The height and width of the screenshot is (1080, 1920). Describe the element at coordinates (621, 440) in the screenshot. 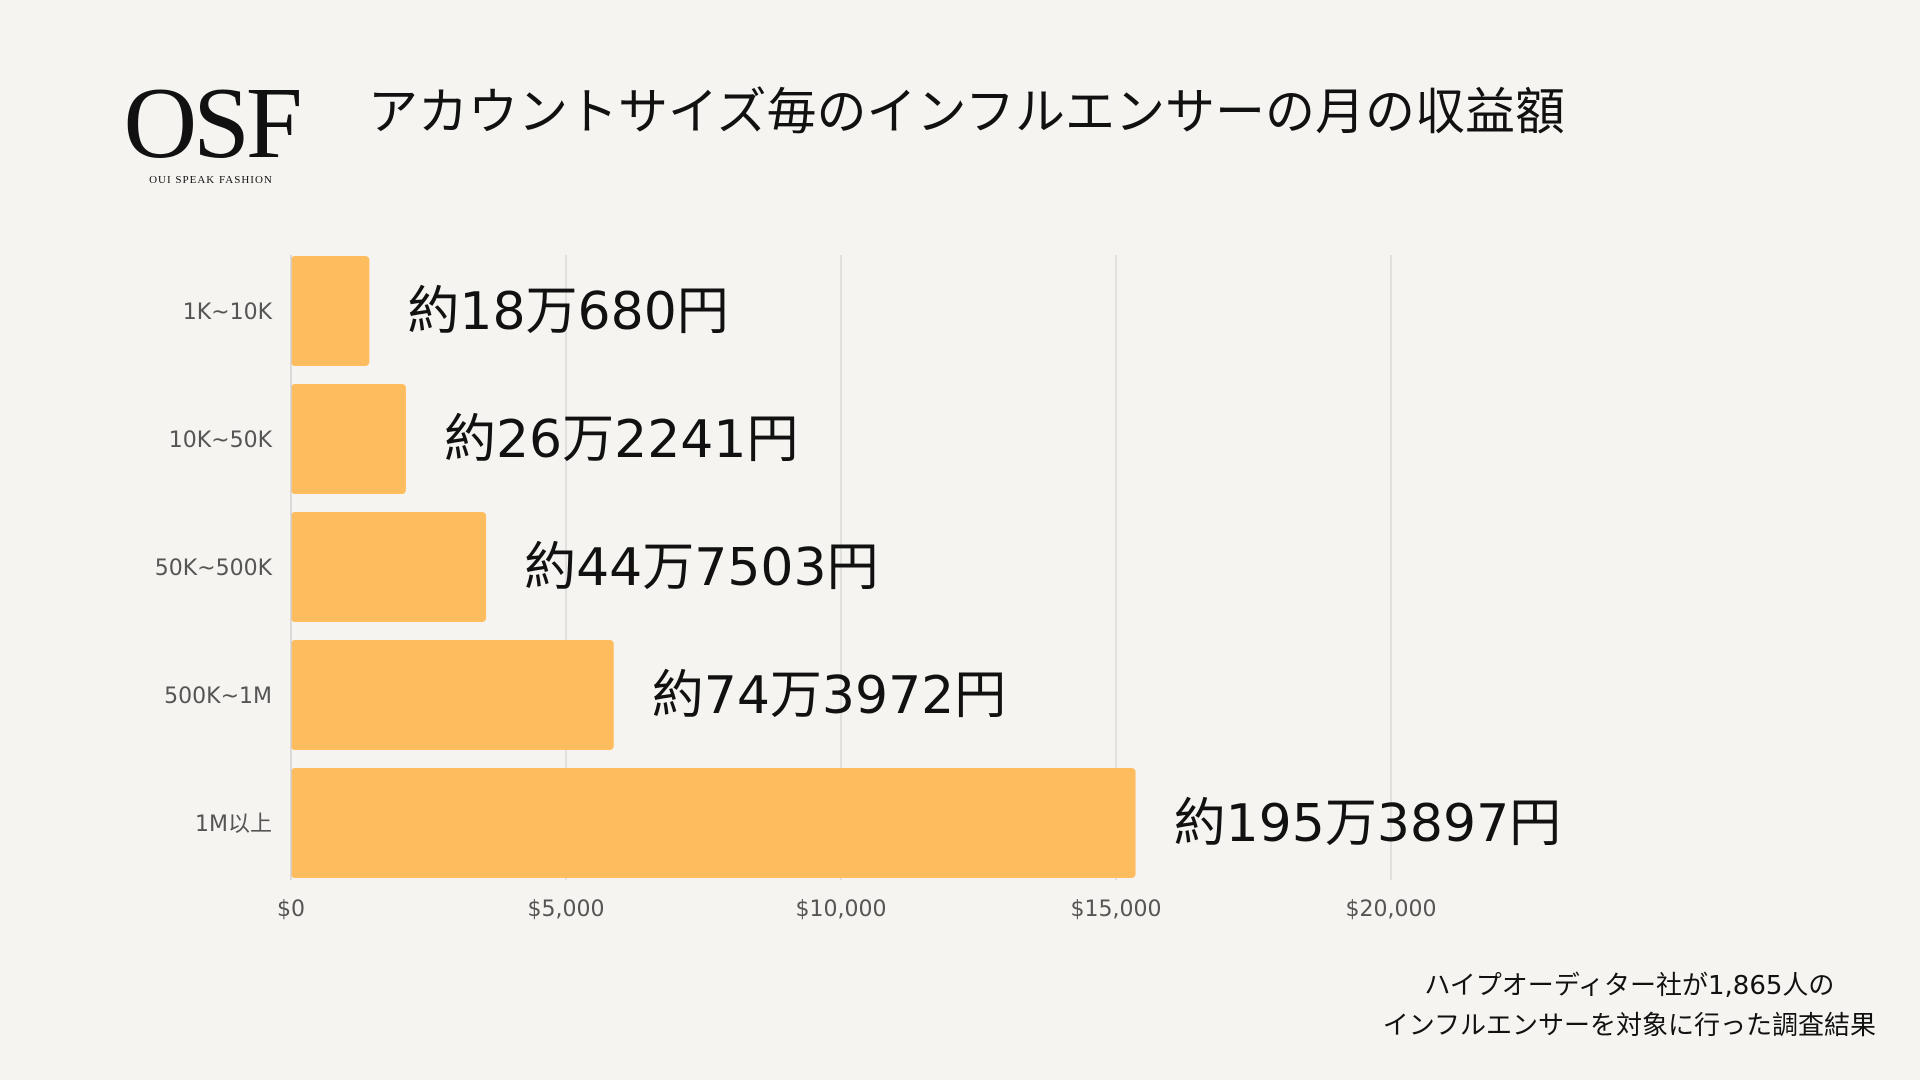

I see `data-label: 約26万2241円` at that location.